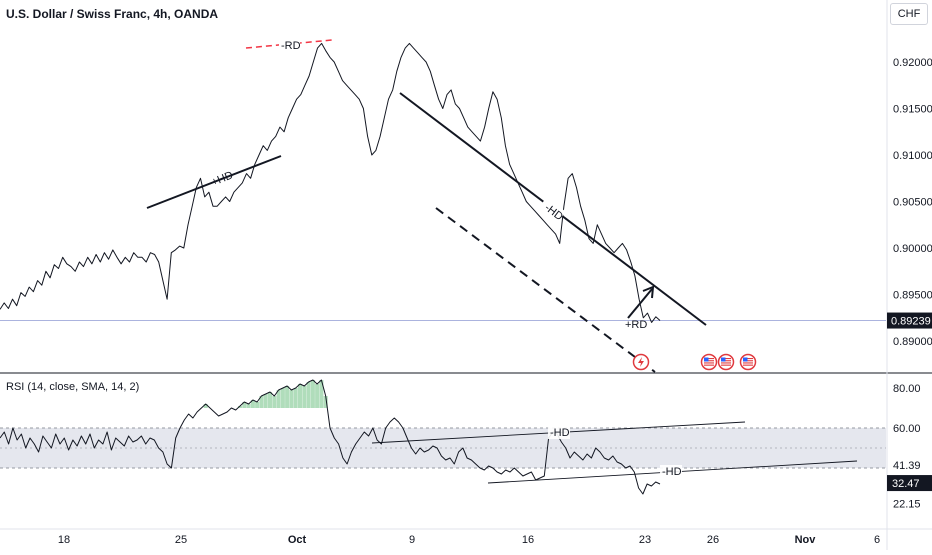 This screenshot has height=555, width=932. What do you see at coordinates (912, 156) in the screenshot?
I see `price-tick-label: 0.91000` at bounding box center [912, 156].